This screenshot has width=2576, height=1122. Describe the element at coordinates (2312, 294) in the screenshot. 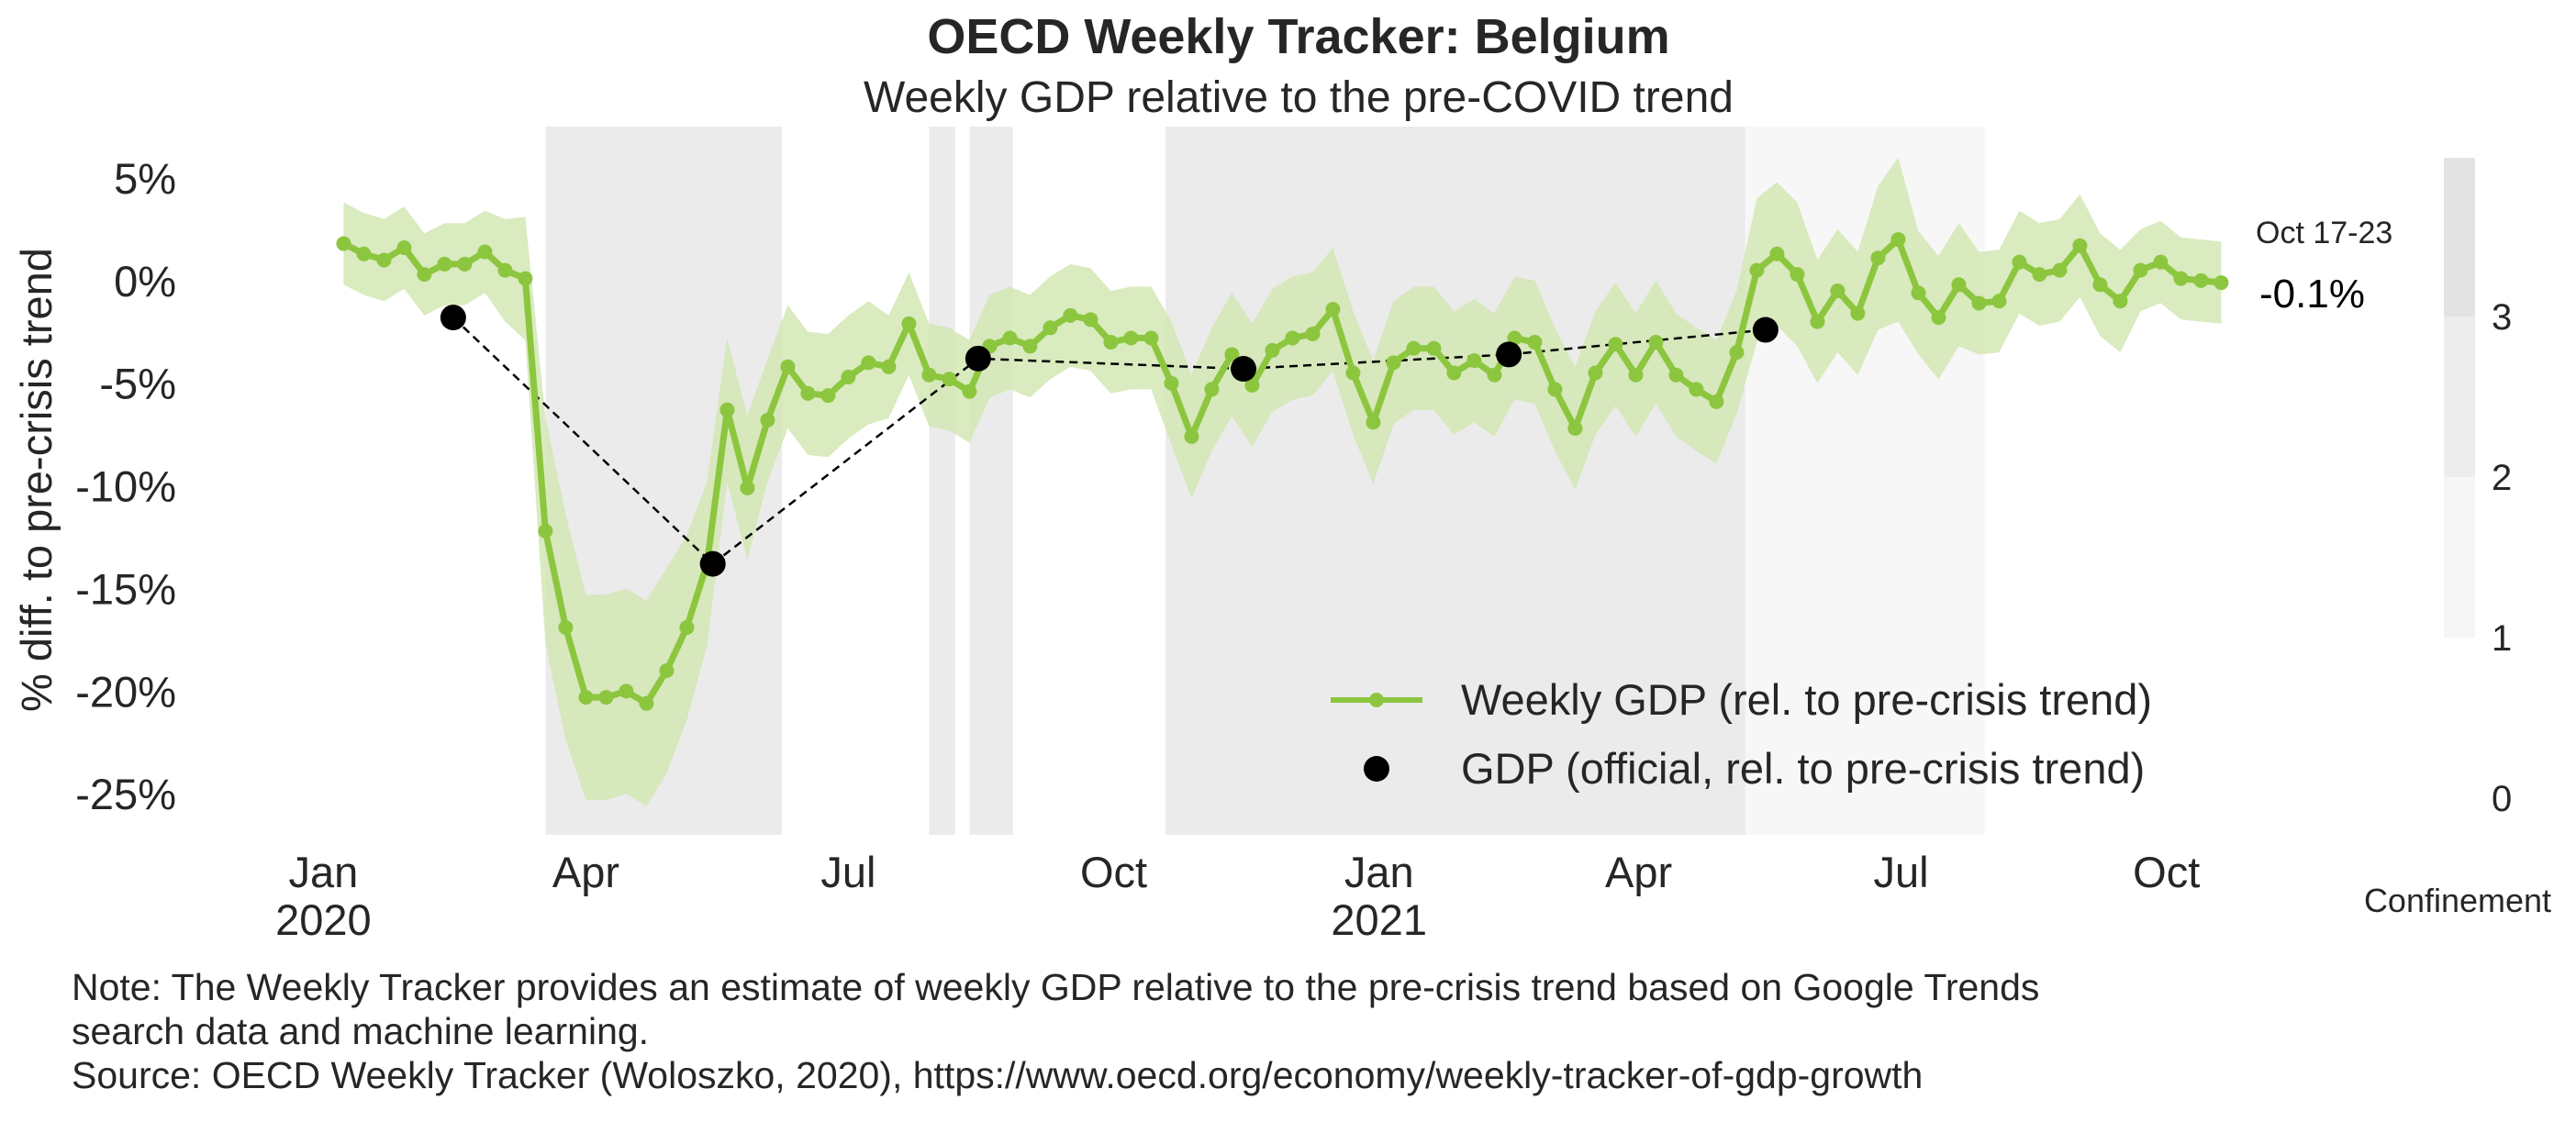

I see `latest-value-label: -0.1%` at that location.